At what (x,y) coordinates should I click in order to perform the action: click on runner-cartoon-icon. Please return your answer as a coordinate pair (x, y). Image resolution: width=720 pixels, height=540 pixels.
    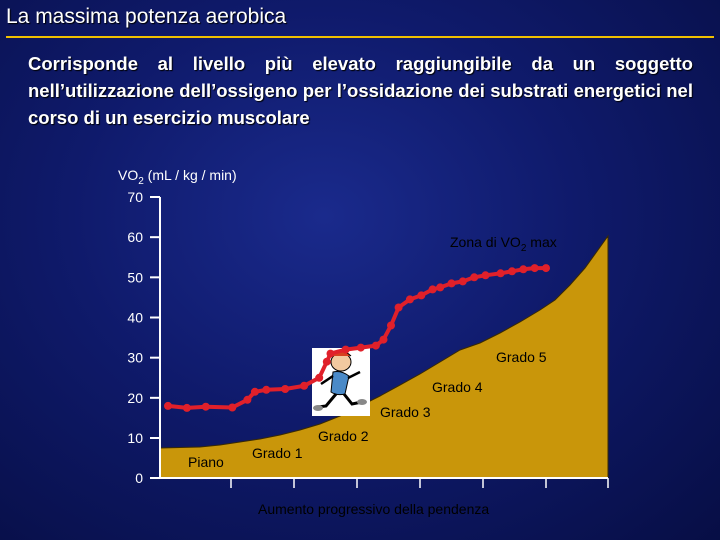
    Looking at the image, I should click on (341, 382).